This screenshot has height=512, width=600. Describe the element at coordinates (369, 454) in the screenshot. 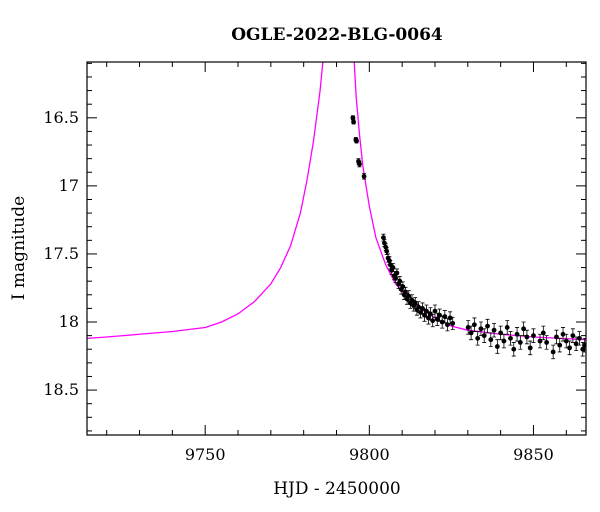

I see `x-tick-label: 9800` at that location.